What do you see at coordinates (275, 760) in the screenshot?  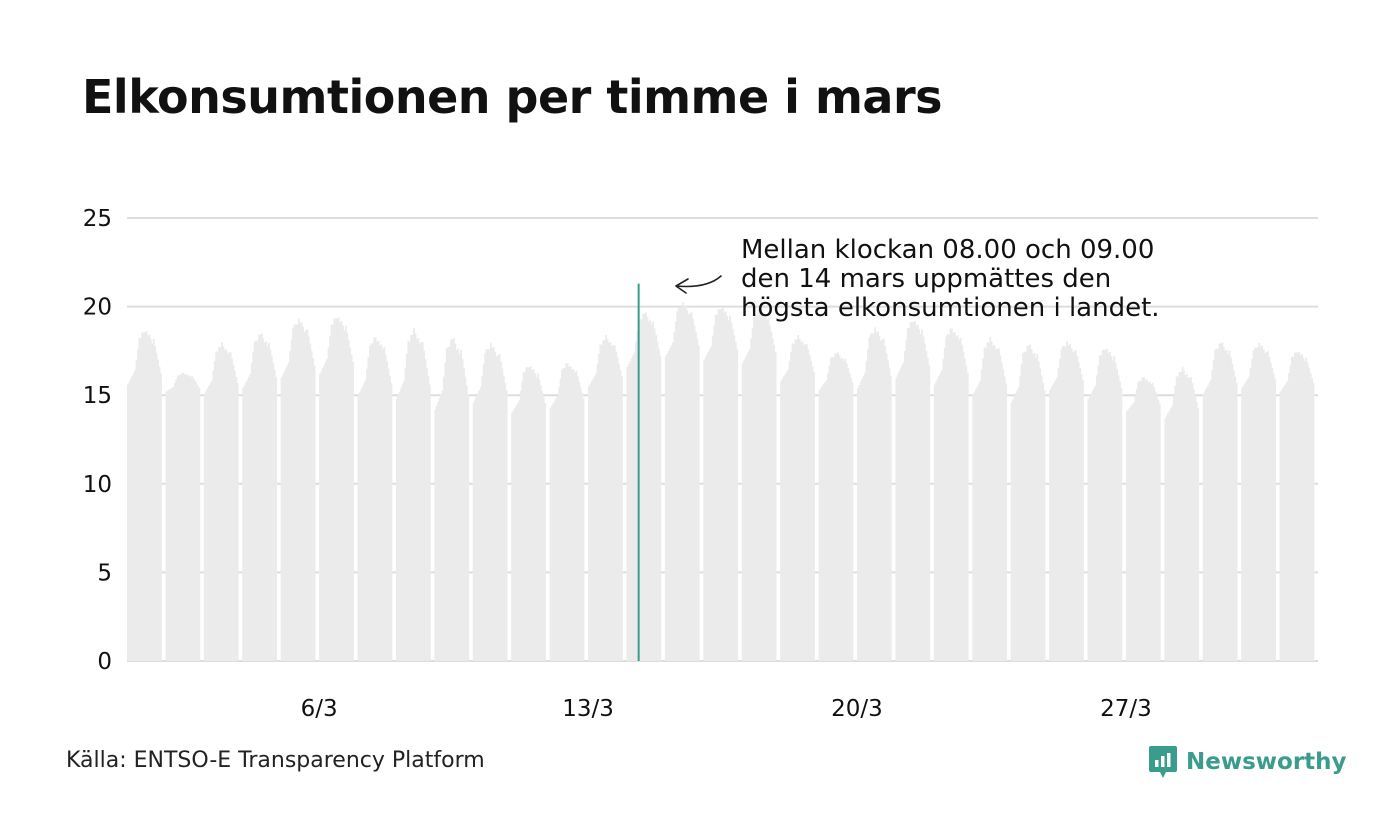 I see `source-note: Källa: ENTSO-E Transparency Platform` at bounding box center [275, 760].